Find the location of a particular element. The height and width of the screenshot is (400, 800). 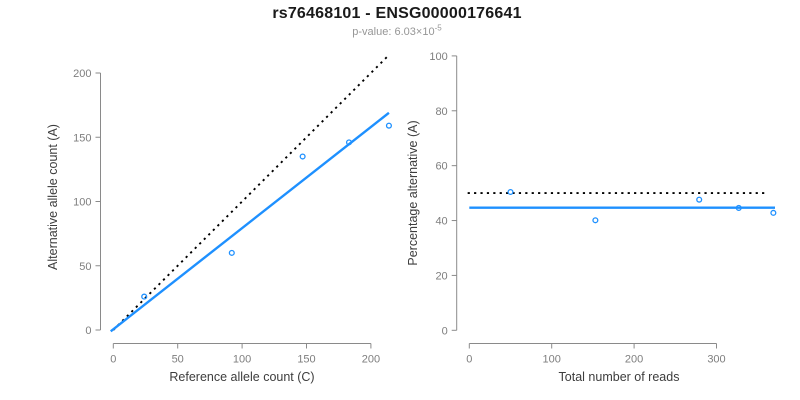

pvalue-exponent: -5 is located at coordinates (438, 28).